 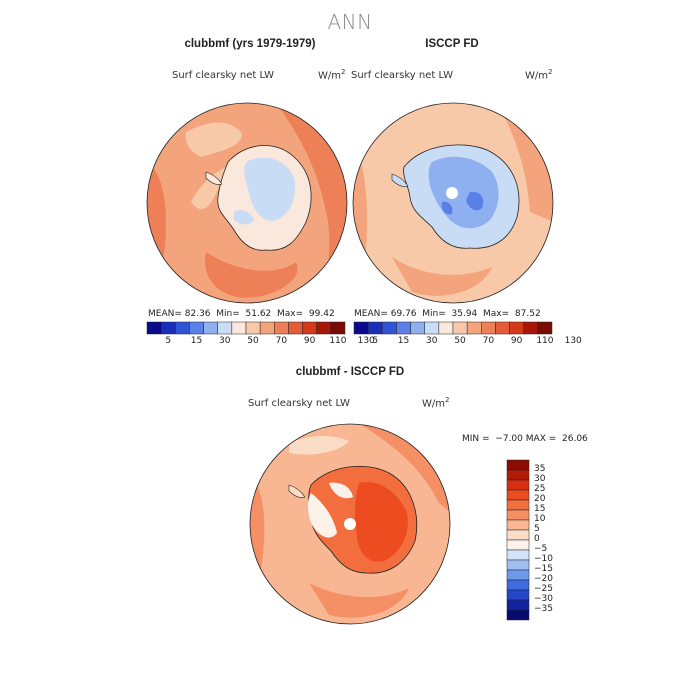 What do you see at coordinates (453, 203) in the screenshot?
I see `panel-2-map` at bounding box center [453, 203].